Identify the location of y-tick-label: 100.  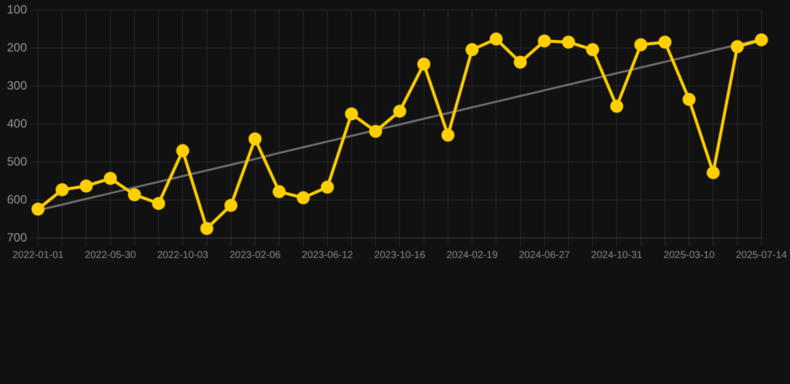
(17, 9).